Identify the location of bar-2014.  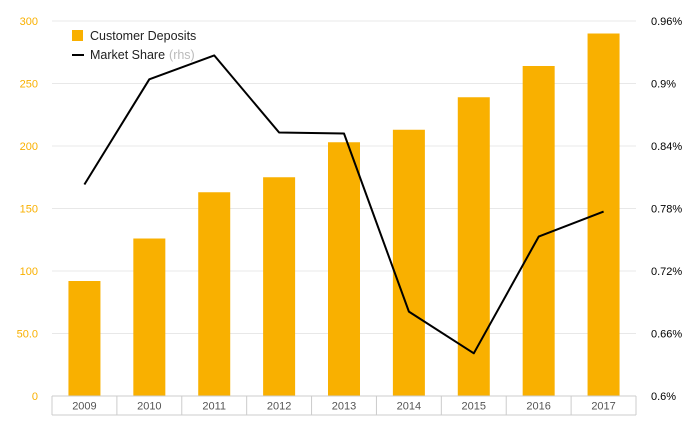
(408, 262).